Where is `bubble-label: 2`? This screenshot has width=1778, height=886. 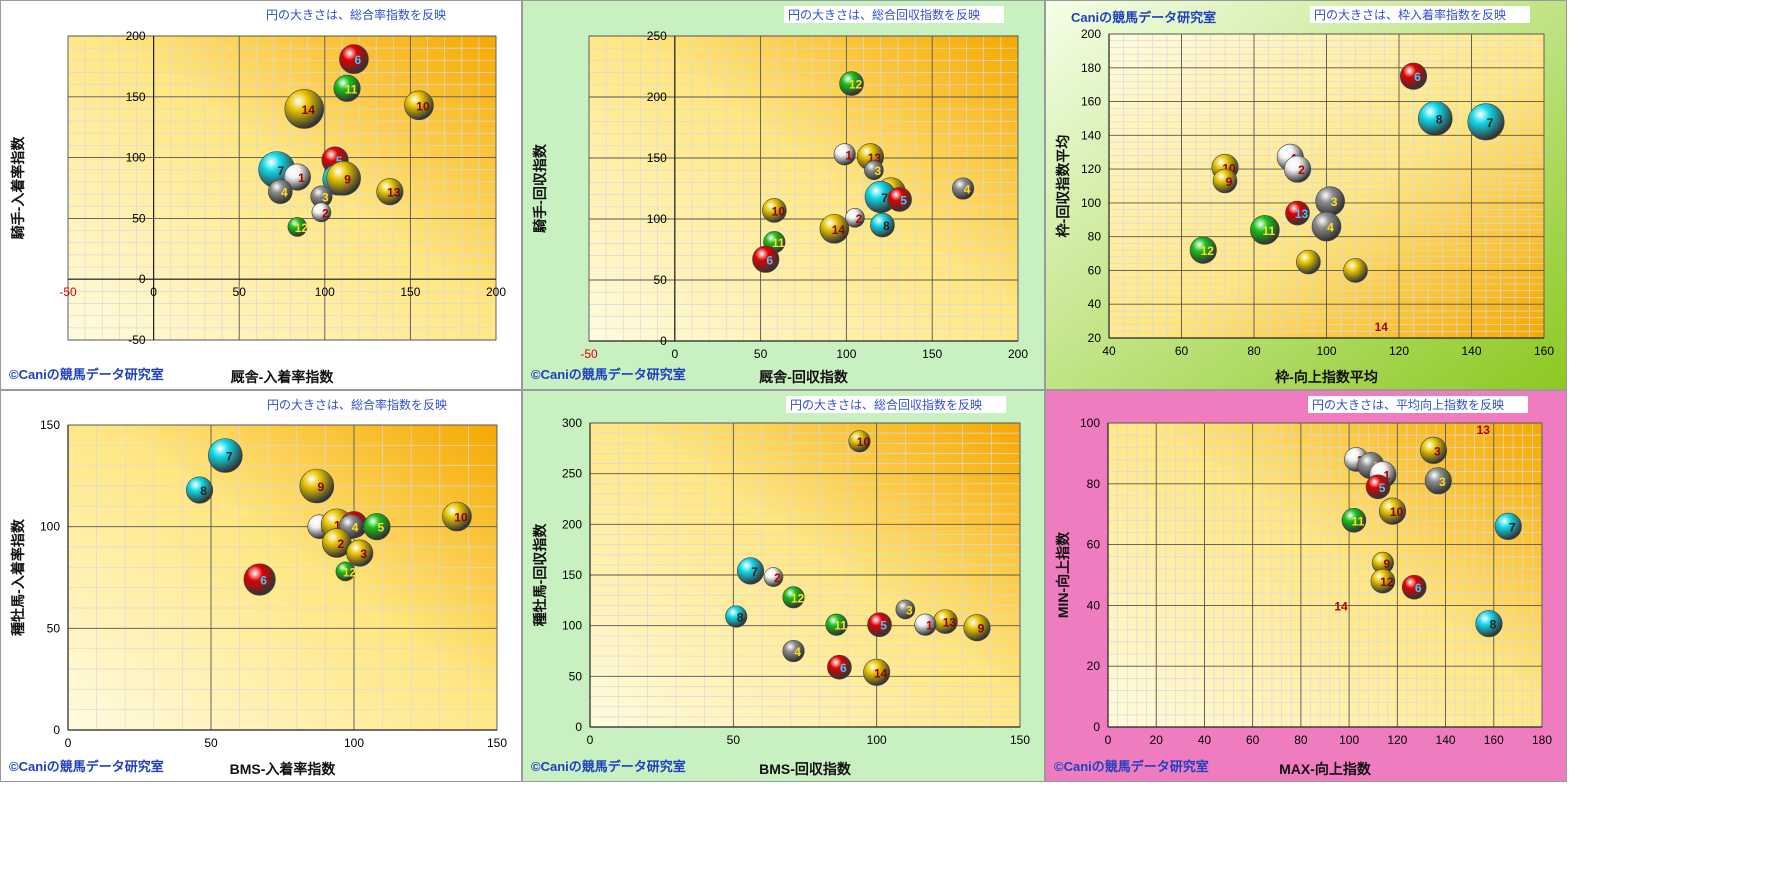
bubble-label: 2 is located at coordinates (325, 213).